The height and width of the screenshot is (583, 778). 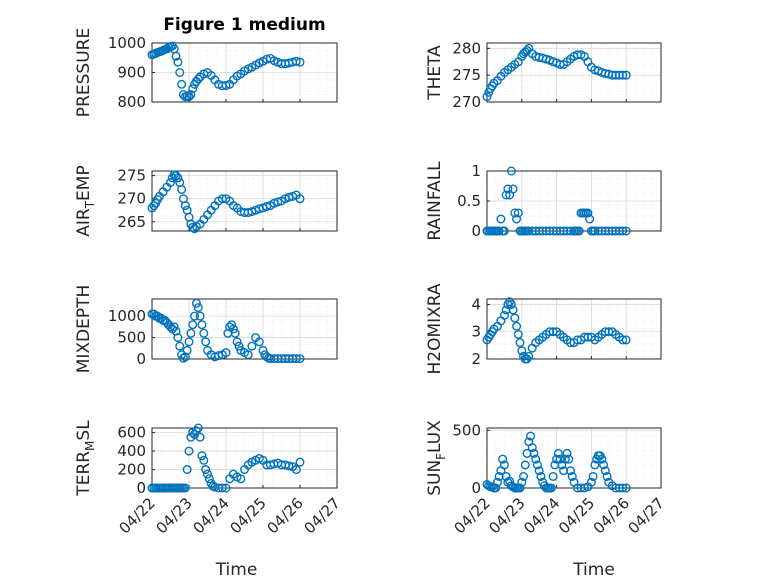 What do you see at coordinates (466, 102) in the screenshot?
I see `y-tick-label: 270` at bounding box center [466, 102].